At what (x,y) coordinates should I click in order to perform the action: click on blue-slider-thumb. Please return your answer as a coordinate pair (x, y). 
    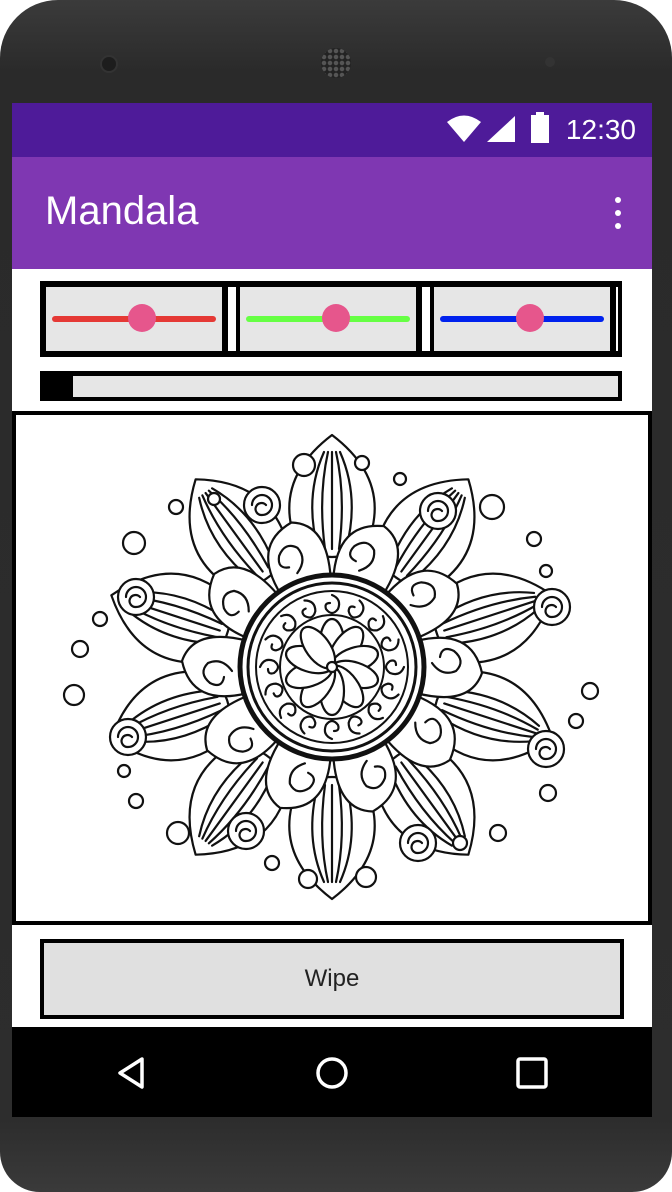
    Looking at the image, I should click on (530, 318).